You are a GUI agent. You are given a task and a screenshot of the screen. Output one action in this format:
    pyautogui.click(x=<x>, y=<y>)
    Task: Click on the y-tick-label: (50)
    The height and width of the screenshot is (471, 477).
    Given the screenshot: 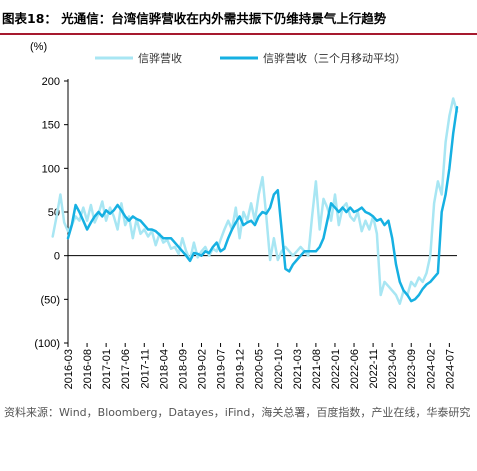 What is the action you would take?
    pyautogui.click(x=50, y=300)
    